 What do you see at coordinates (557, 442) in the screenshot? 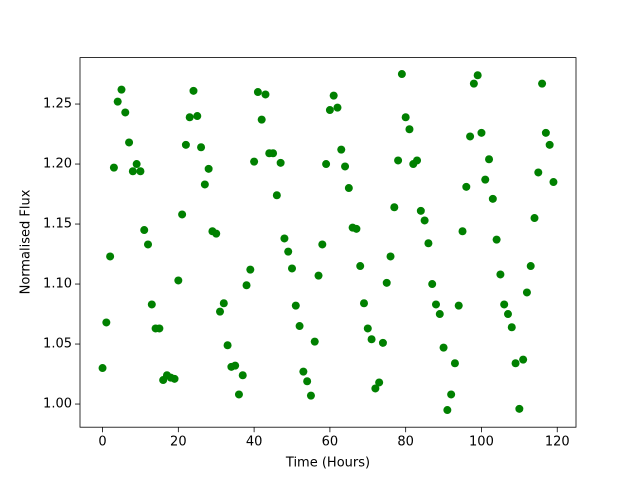
I see `x-tick-label: 120` at bounding box center [557, 442].